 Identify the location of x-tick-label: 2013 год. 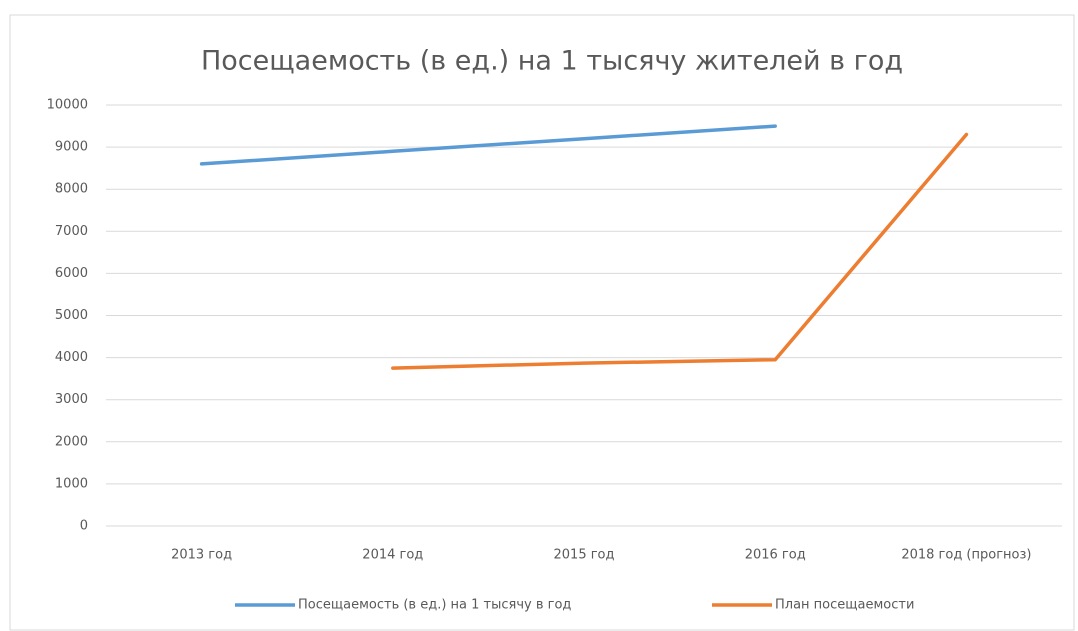
(201, 555).